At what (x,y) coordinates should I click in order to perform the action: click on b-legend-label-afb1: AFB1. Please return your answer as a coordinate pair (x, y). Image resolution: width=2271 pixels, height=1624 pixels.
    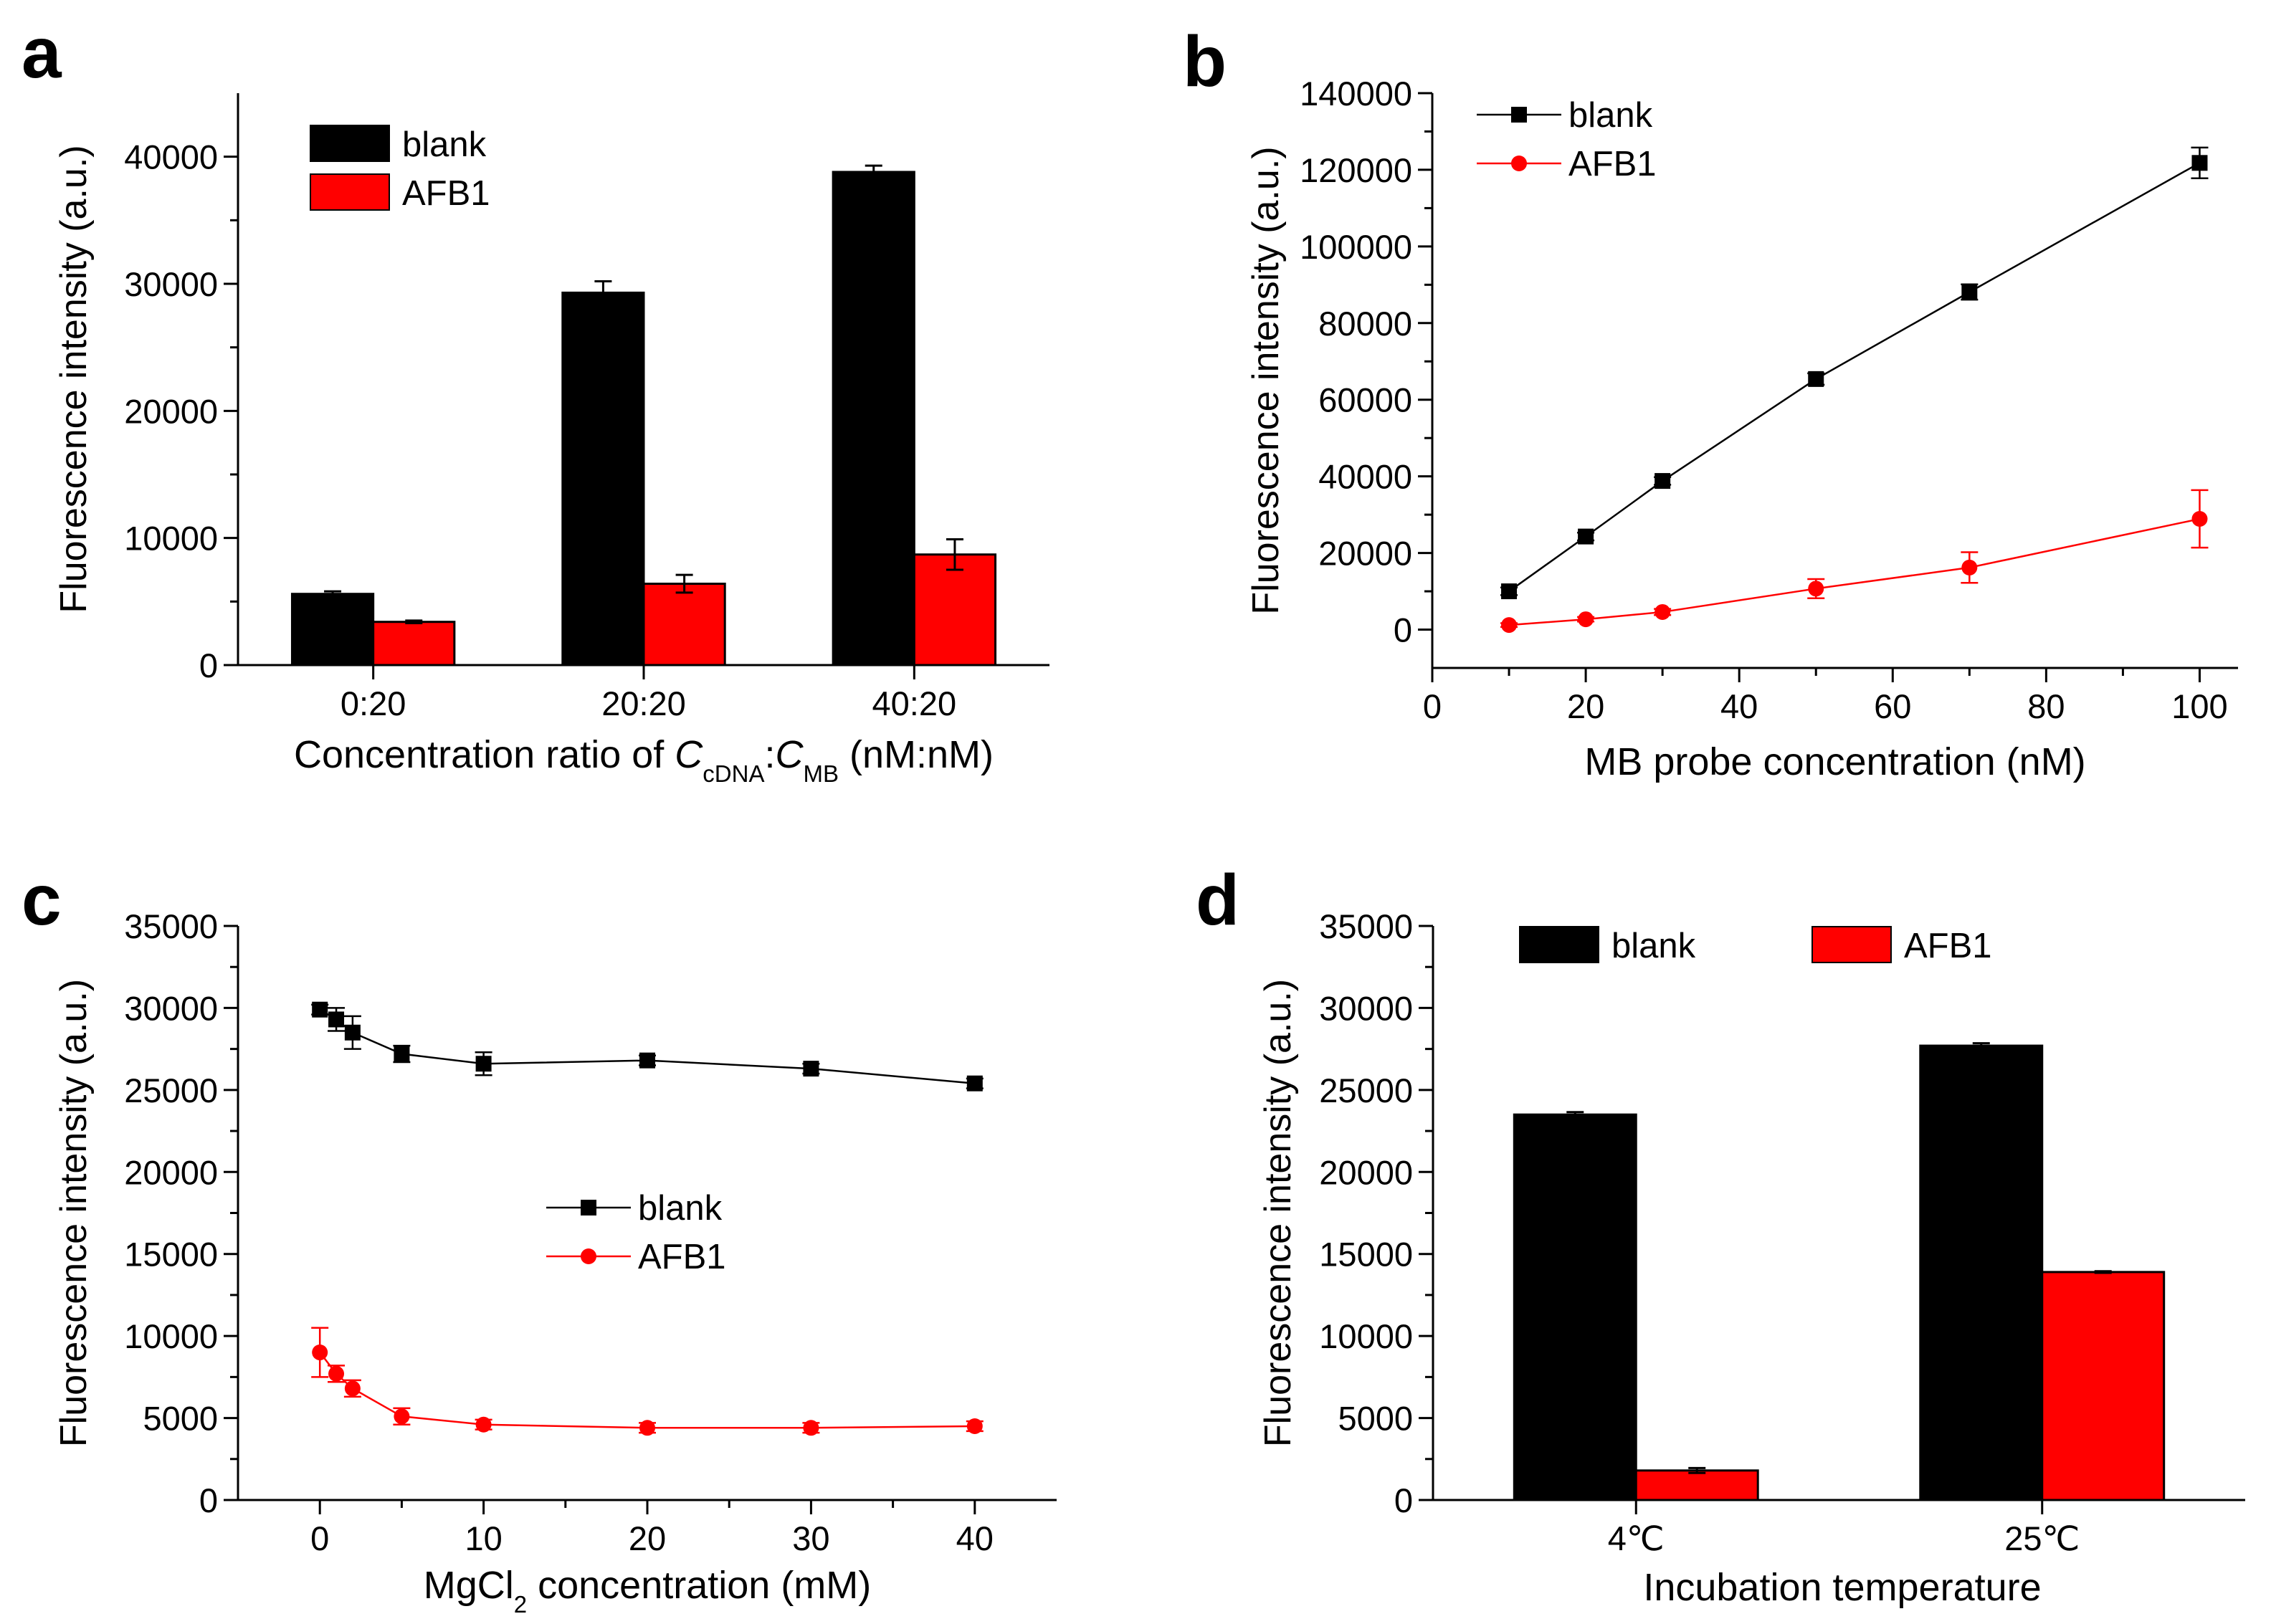
    Looking at the image, I should click on (1612, 164).